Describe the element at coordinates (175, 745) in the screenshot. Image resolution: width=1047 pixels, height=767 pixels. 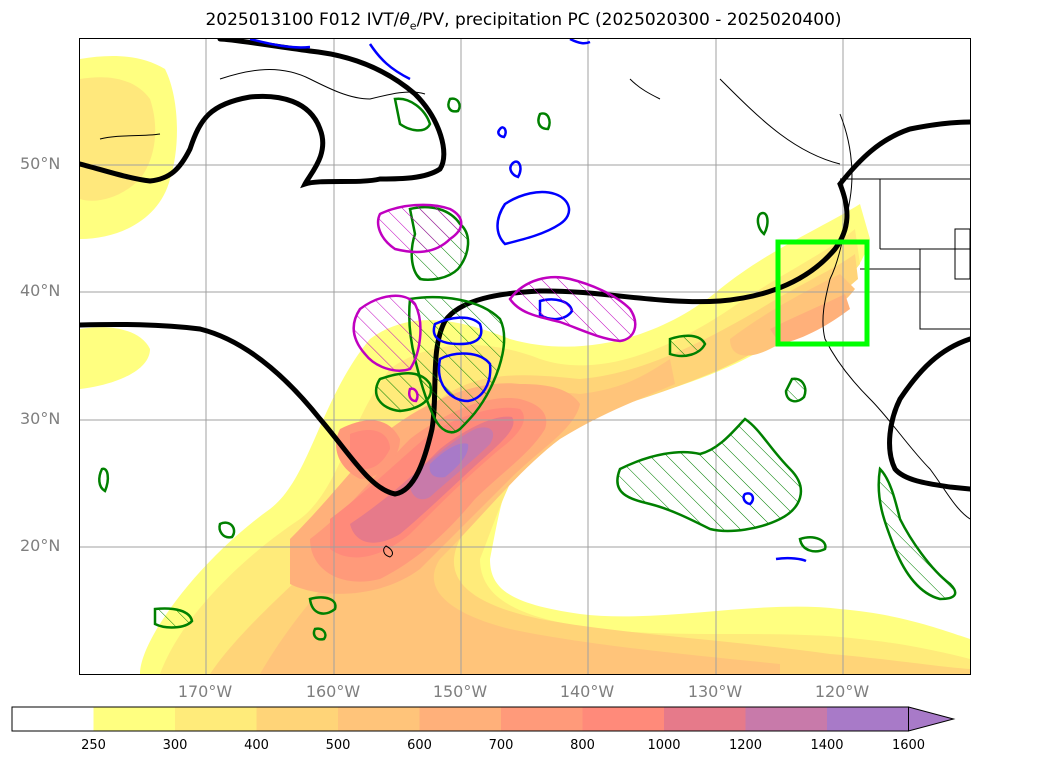
I see `colorbar-tick-label: 300` at that location.